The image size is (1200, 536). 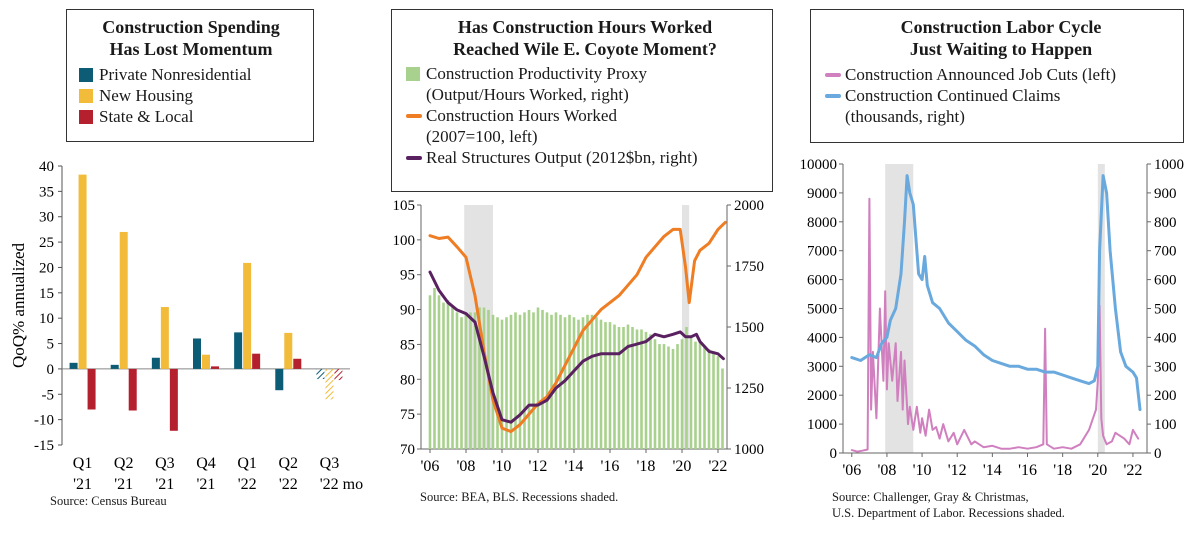 I want to click on legend-item-state: State & Local, so click(x=191, y=116).